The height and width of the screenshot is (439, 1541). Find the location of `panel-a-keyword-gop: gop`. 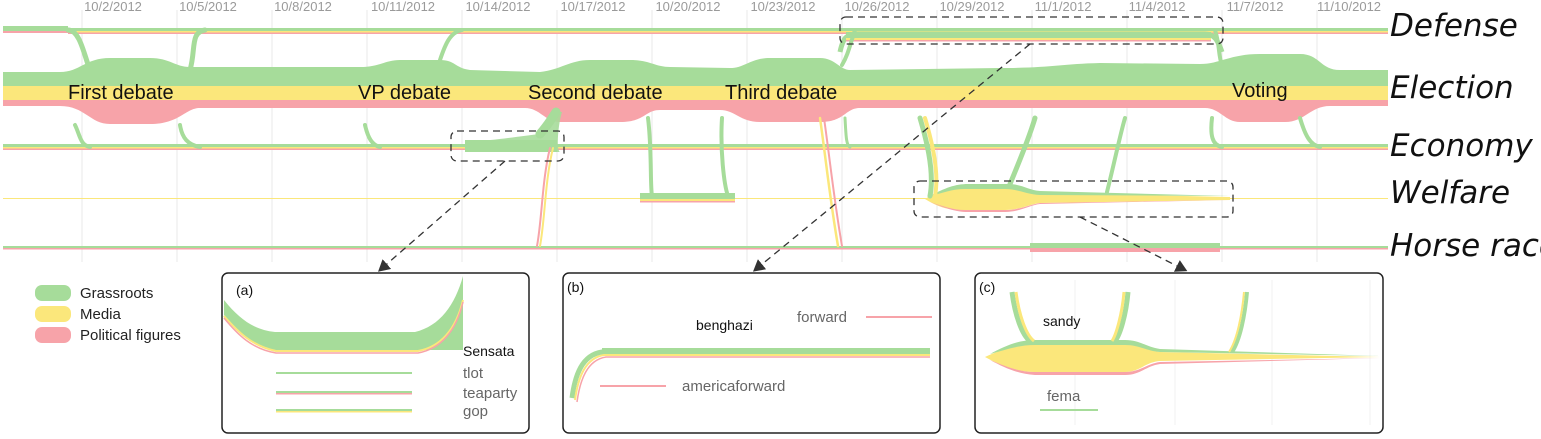

panel-a-keyword-gop: gop is located at coordinates (475, 411).